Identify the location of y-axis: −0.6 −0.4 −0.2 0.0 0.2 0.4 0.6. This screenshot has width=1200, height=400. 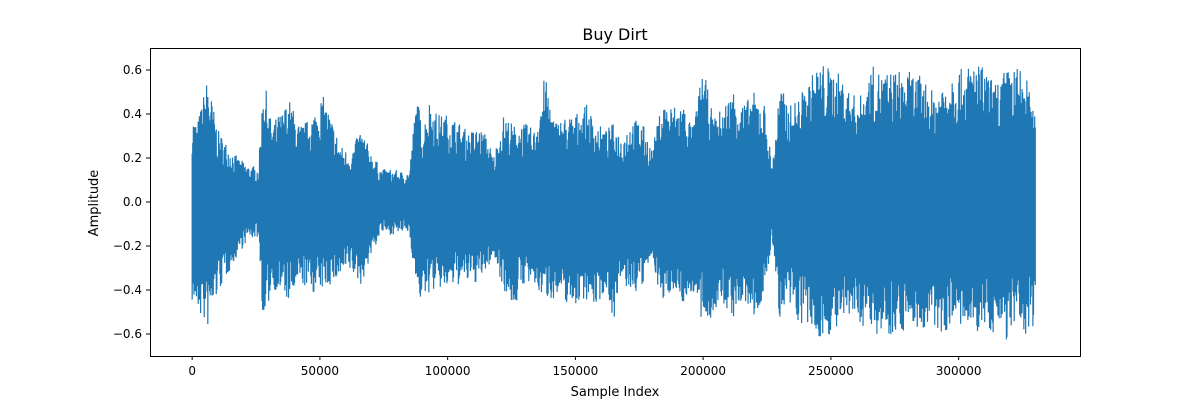
(131, 202).